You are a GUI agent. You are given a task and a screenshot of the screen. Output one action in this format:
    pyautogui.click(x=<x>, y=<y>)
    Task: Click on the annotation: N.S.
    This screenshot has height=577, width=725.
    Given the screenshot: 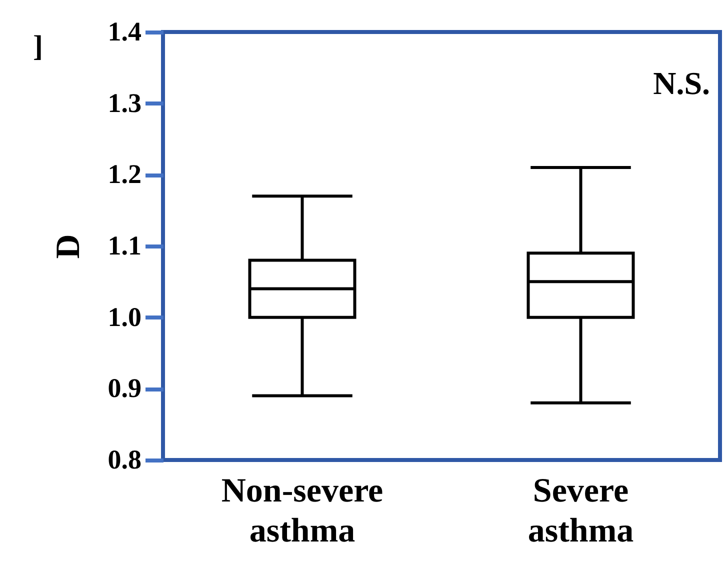 What is the action you would take?
    pyautogui.click(x=681, y=83)
    